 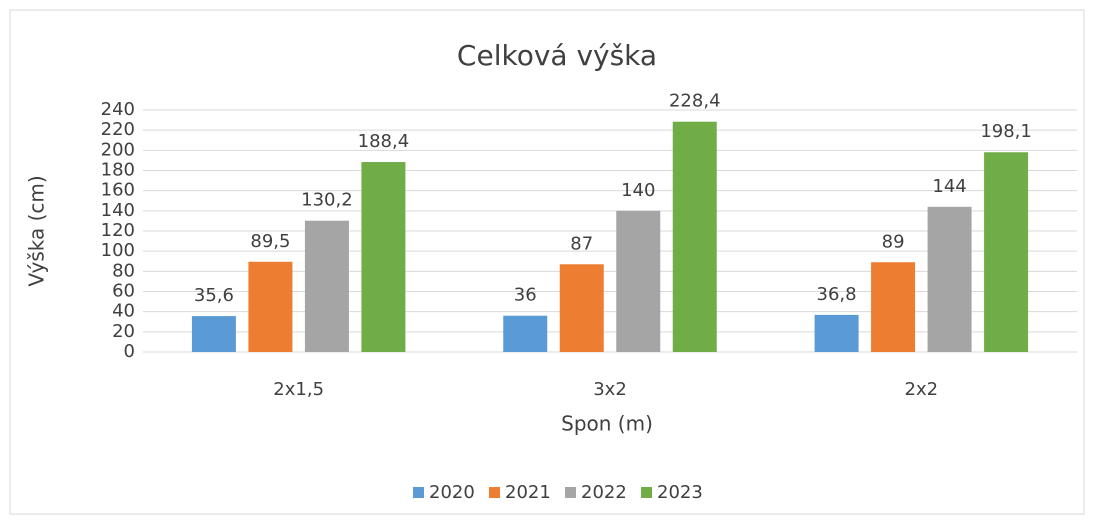 I want to click on y-tick-label: 20, so click(x=123, y=331).